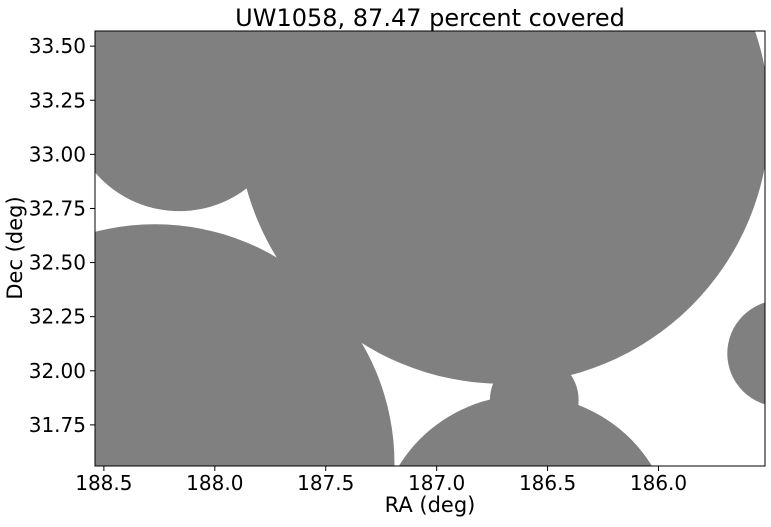 The image size is (771, 527). Describe the element at coordinates (57, 425) in the screenshot. I see `y-tick-label: 31.75` at that location.